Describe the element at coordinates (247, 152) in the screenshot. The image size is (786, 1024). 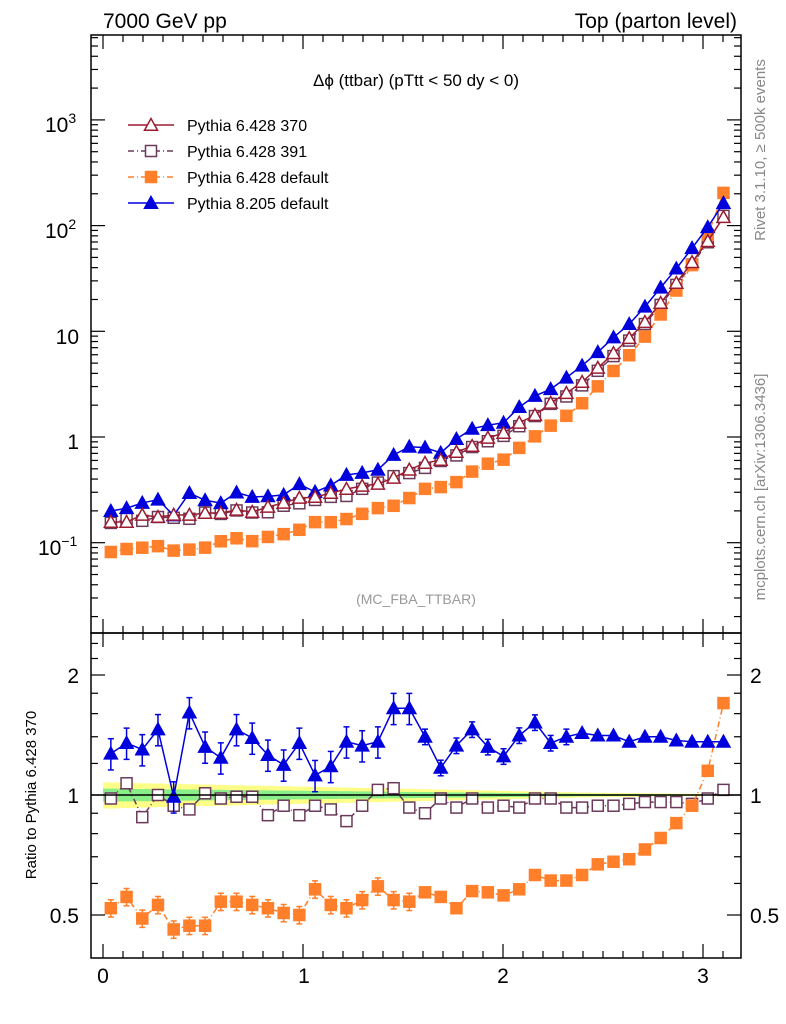
I see `legend-label-391: Pythia 6.428 391` at that location.